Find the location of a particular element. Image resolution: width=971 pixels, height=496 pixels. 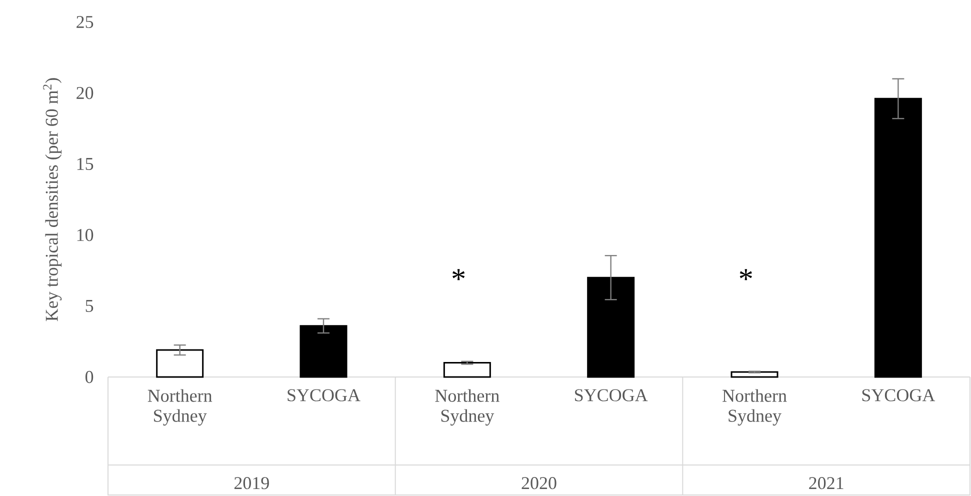

y-tick-label: 20 is located at coordinates (85, 93).